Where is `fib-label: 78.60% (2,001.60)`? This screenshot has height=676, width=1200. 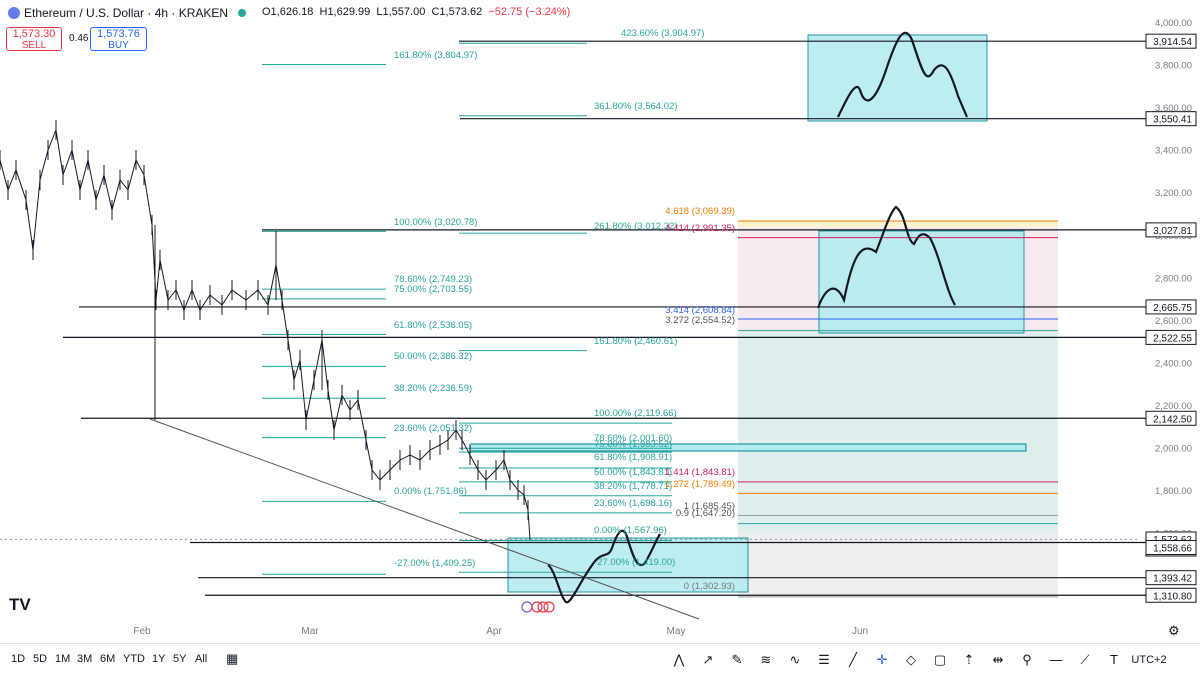
fib-label: 78.60% (2,001.60) is located at coordinates (633, 438).